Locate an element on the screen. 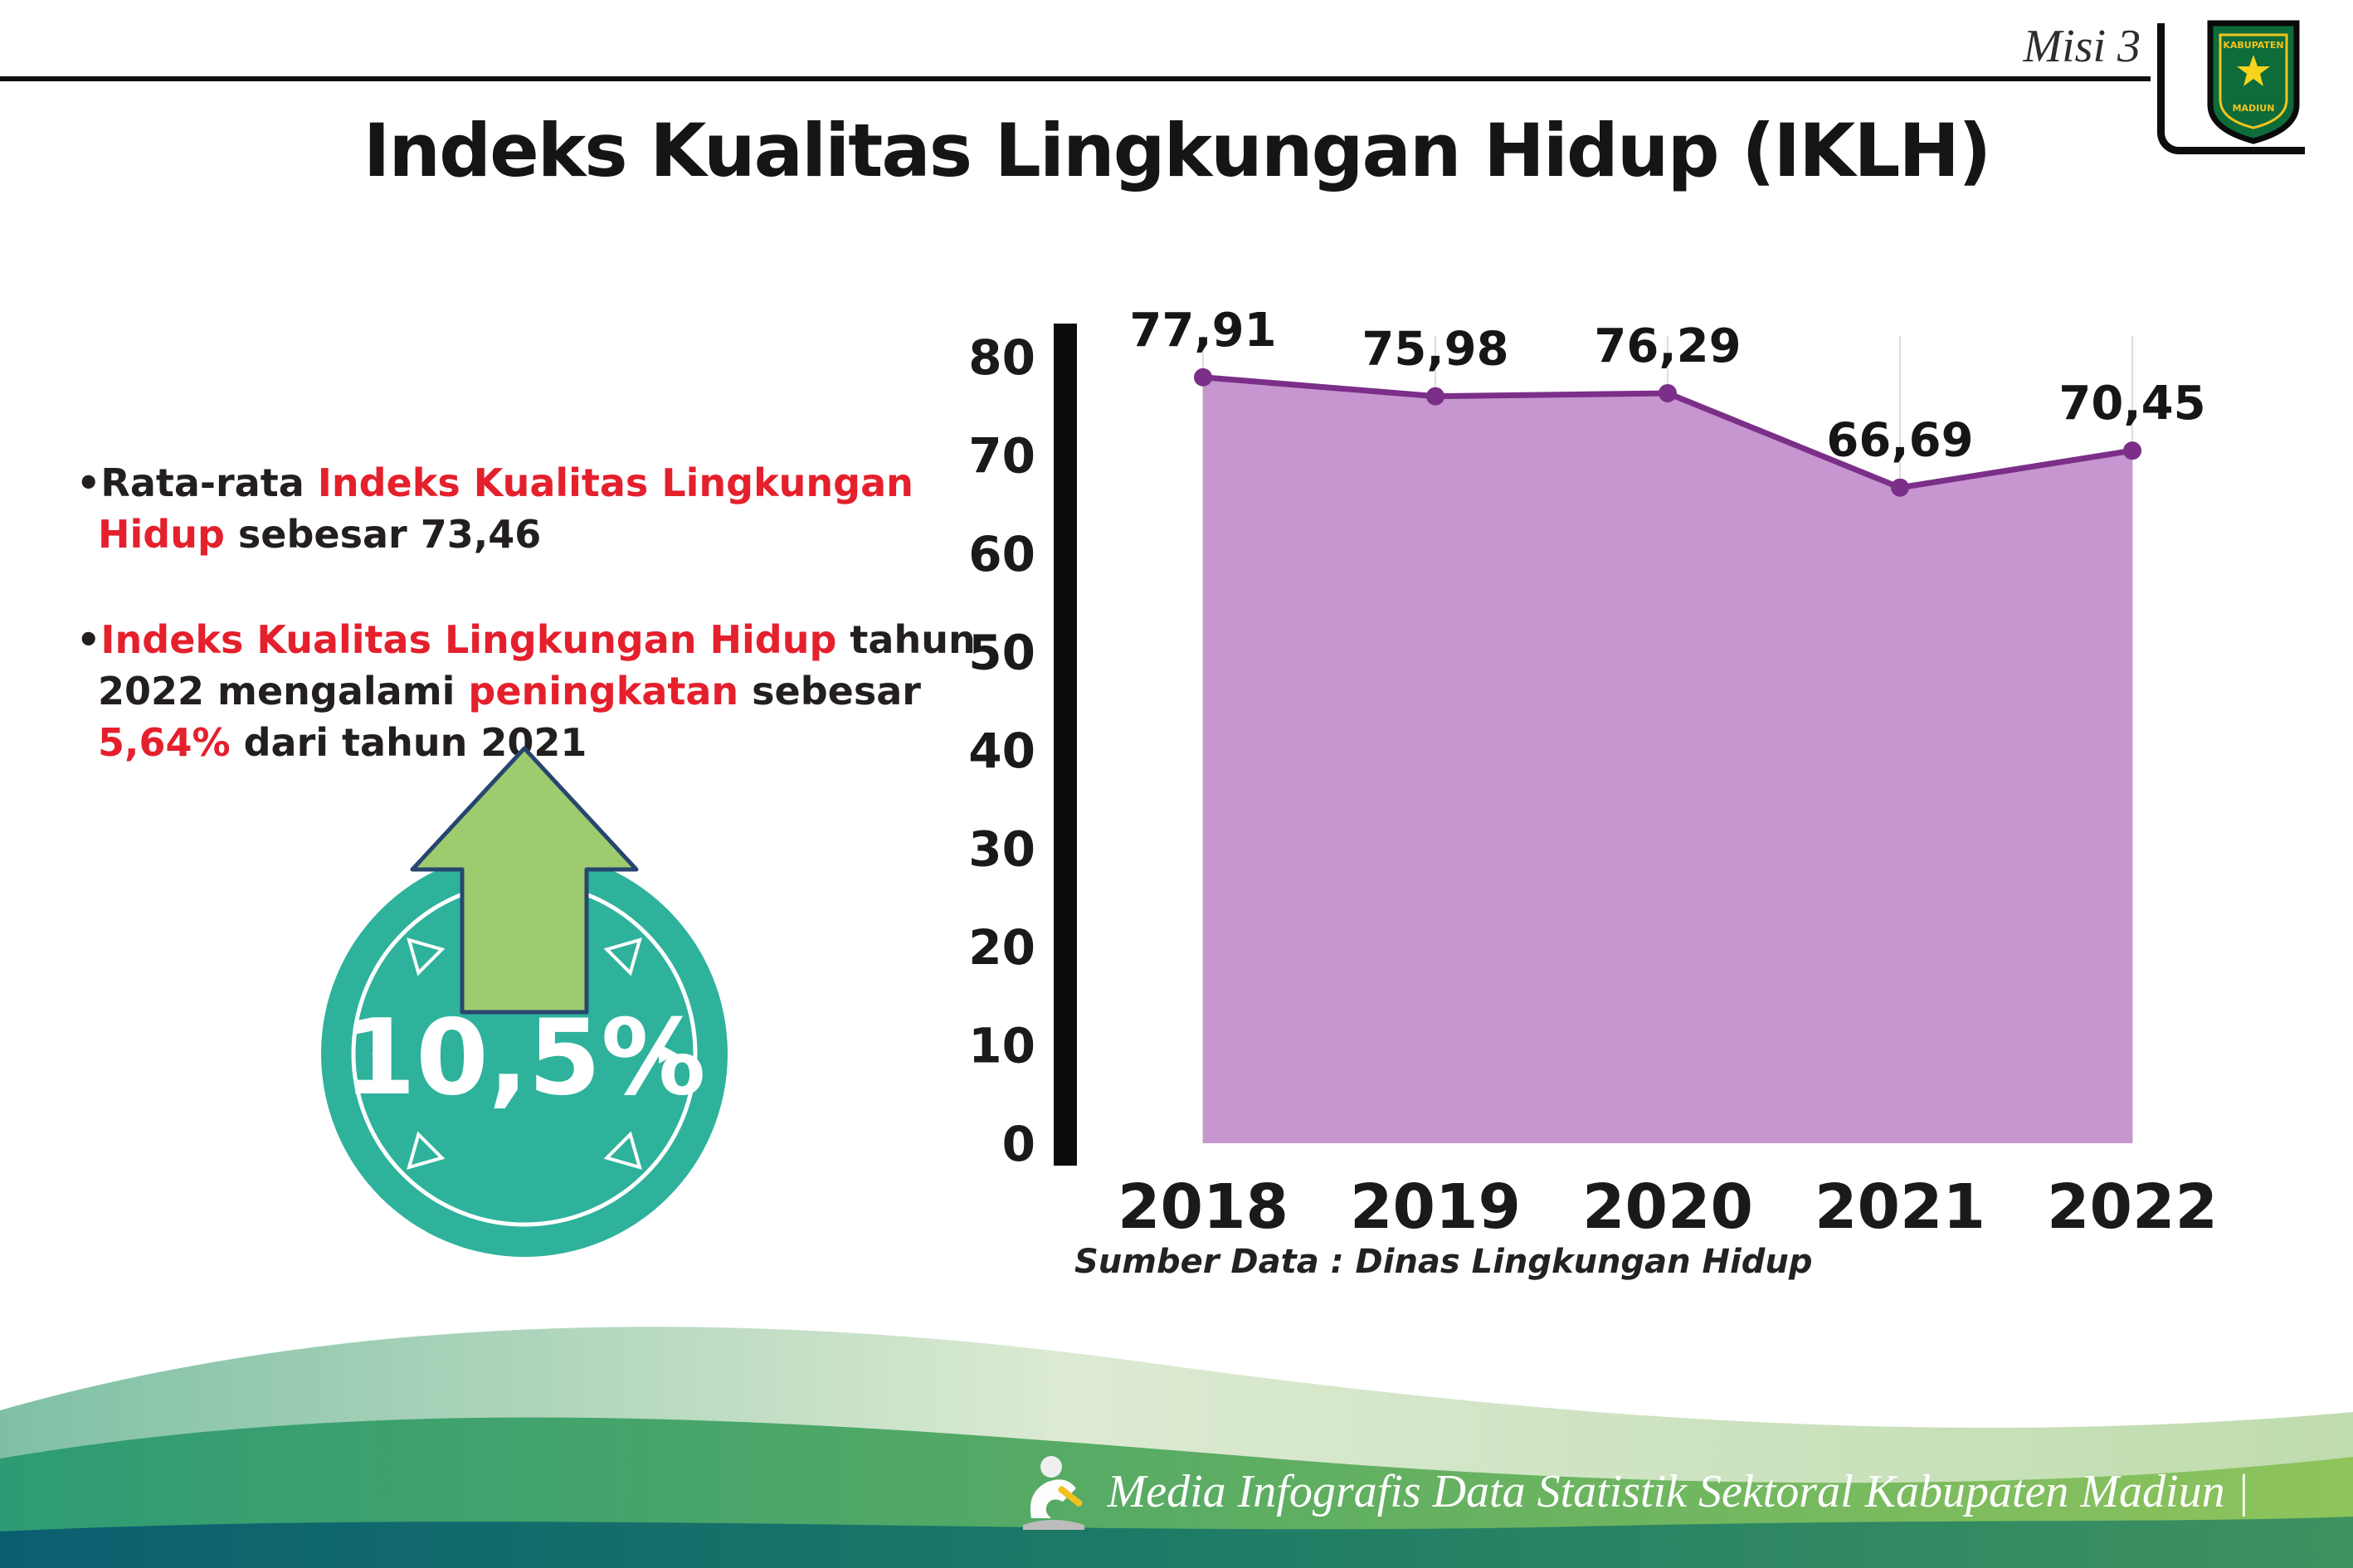  logo-frame: KABUPATEN MADIUN is located at coordinates (2231, 87).